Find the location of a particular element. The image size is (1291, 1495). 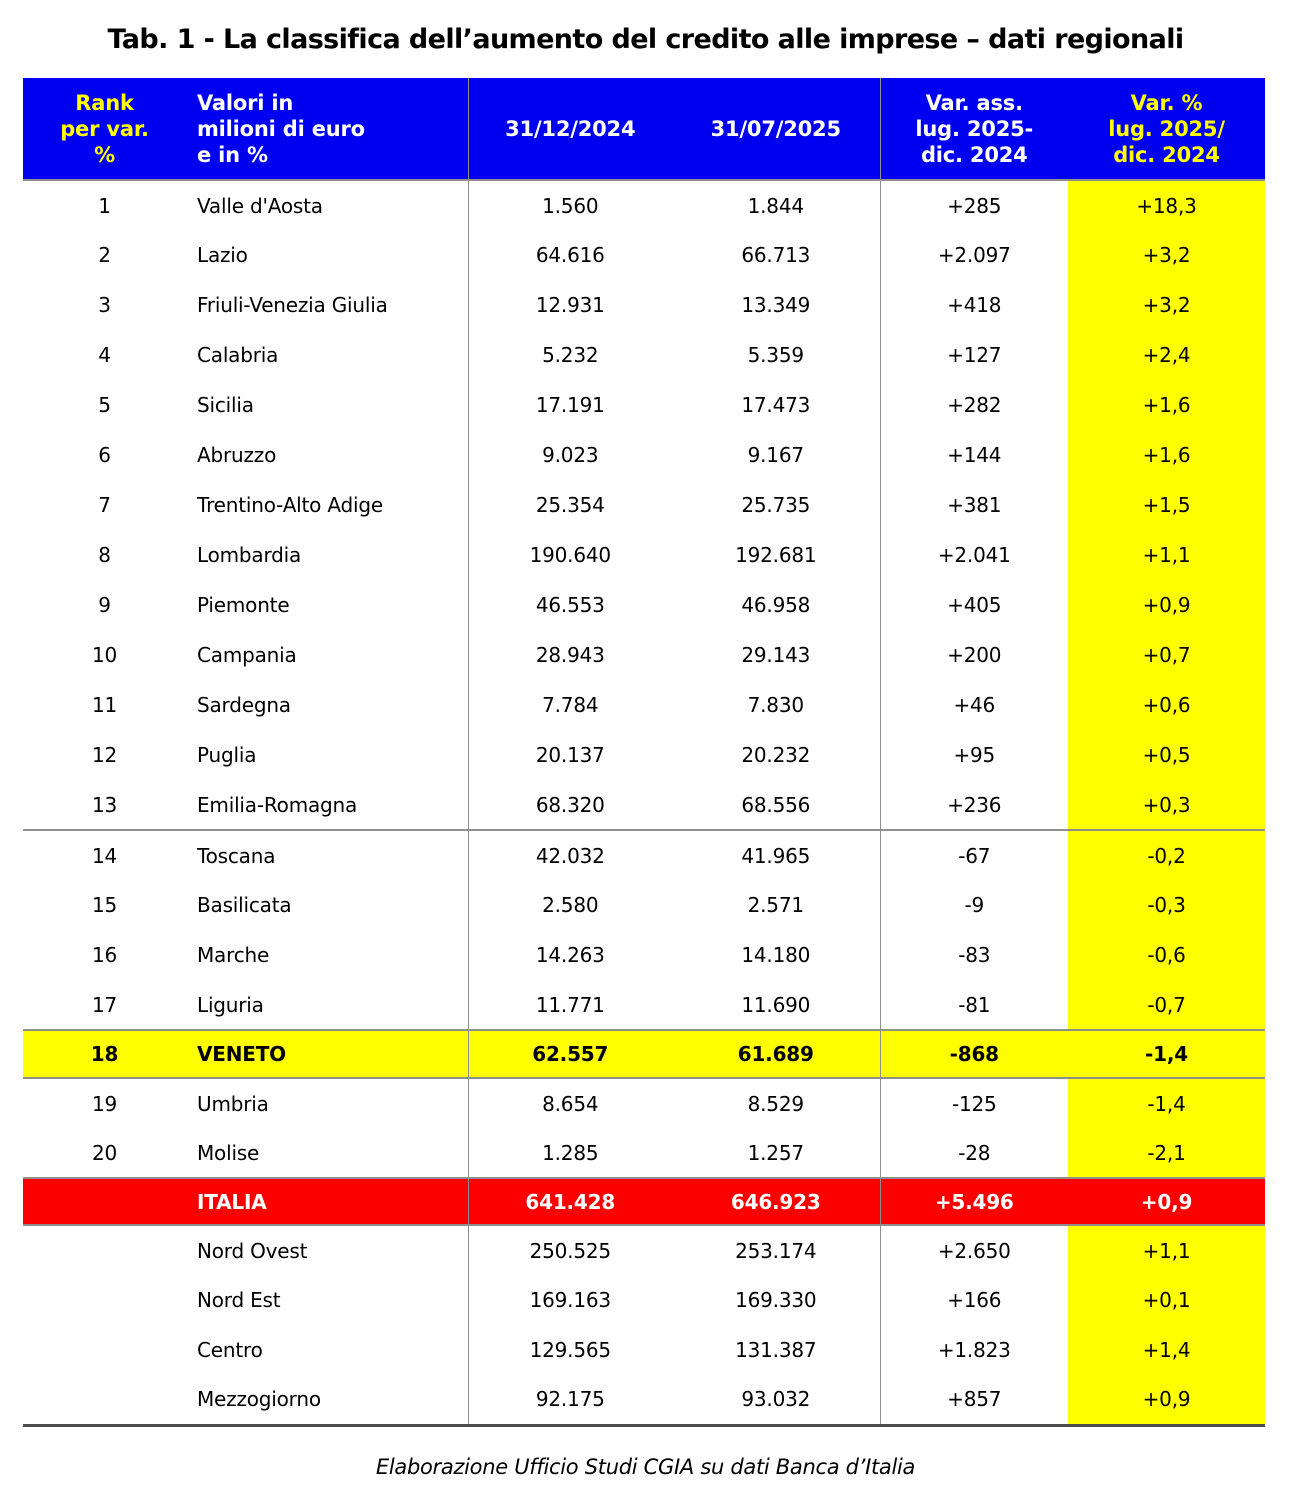

value-31-07-2025-cell: 9.167 is located at coordinates (775, 455).